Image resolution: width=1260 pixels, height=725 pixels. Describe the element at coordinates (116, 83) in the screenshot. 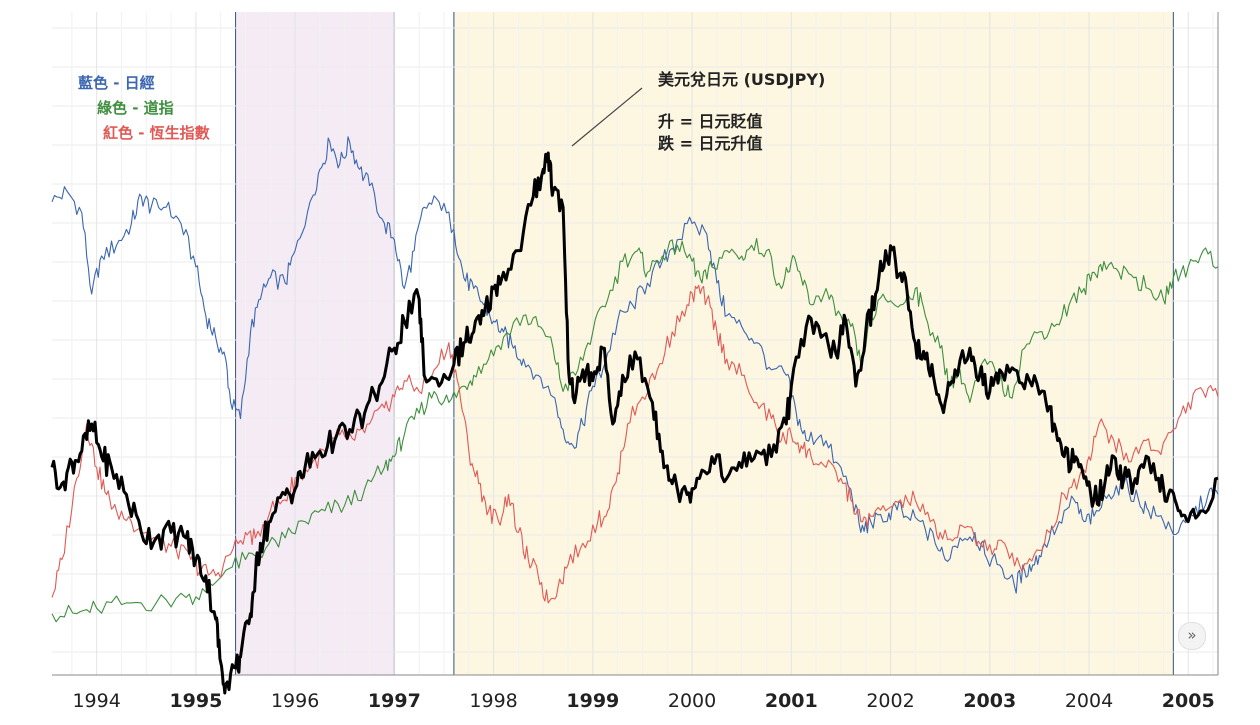

I see `legend-nikkei: 藍色 - 日經` at that location.